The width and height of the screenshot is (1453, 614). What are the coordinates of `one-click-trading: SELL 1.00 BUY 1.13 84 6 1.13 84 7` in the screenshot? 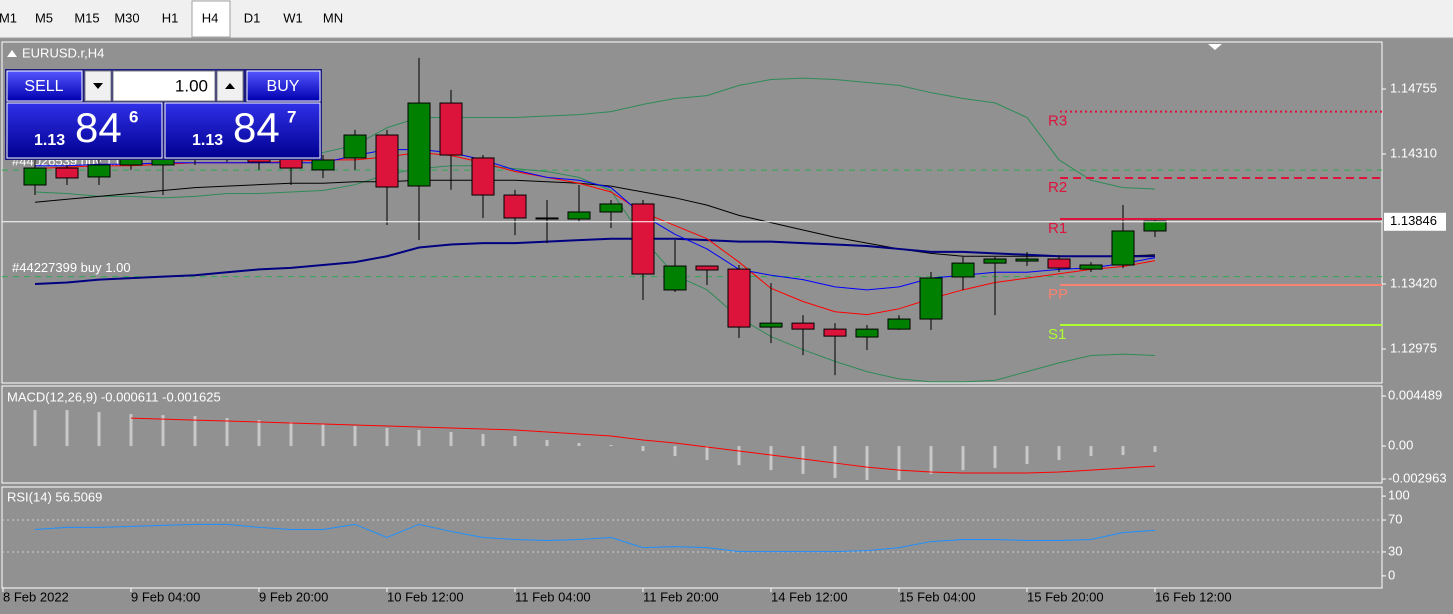 It's located at (163, 114).